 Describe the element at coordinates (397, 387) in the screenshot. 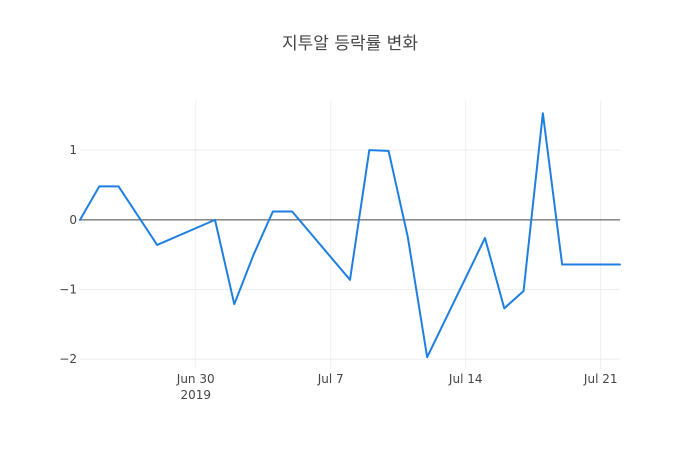

I see `x-axis-ticks: Jun 30 2019 Jul 7 Jul 14 Jul 21` at that location.